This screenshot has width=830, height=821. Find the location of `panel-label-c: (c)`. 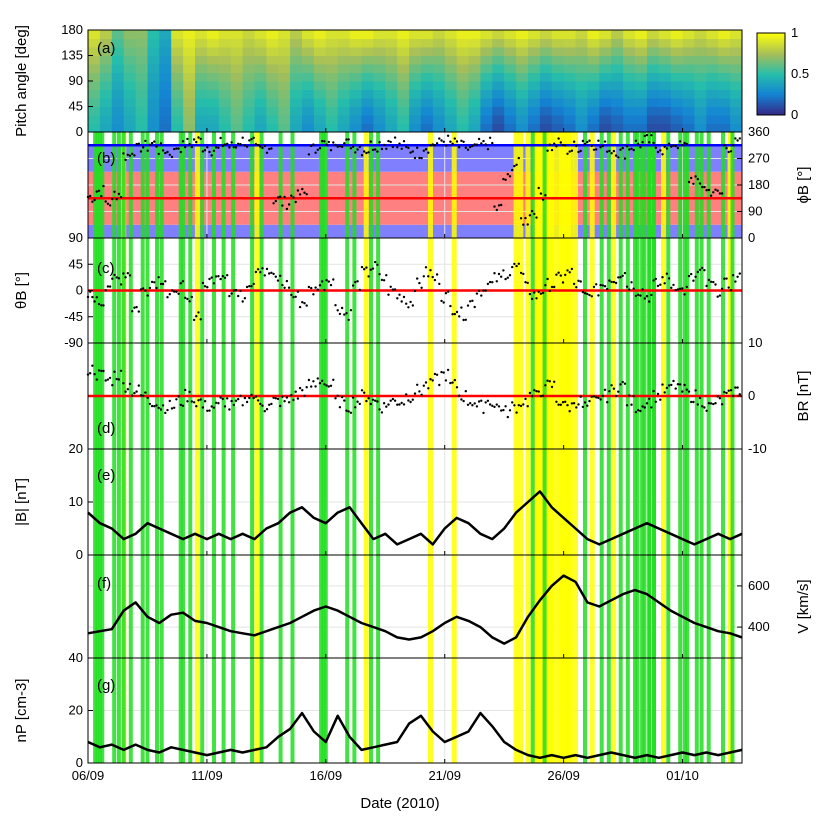

panel-label-c: (c) is located at coordinates (106, 268).